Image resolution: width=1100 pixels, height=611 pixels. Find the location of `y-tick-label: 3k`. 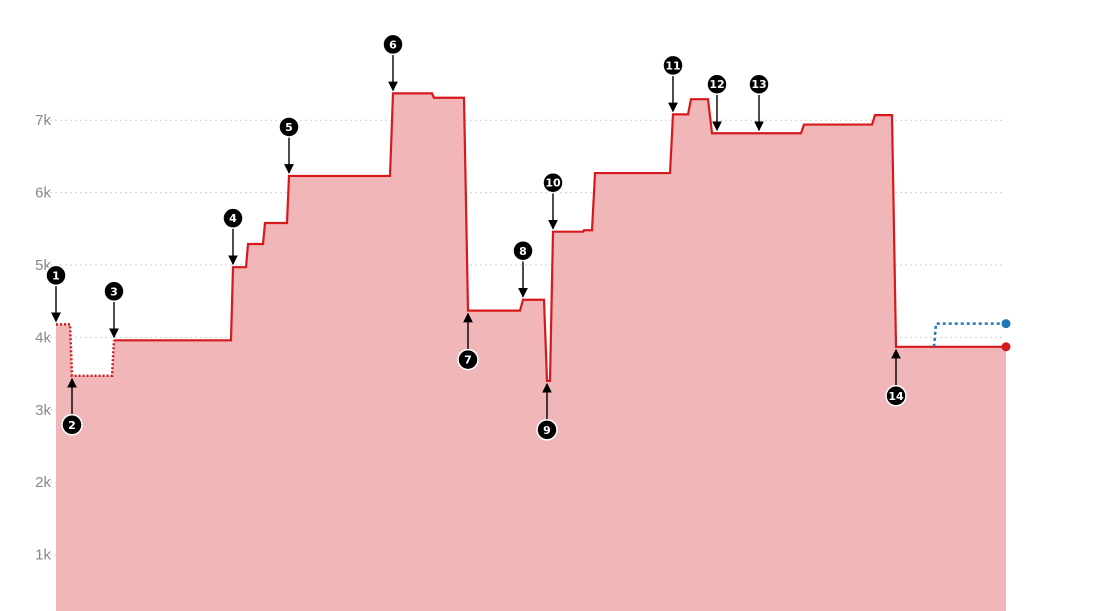

y-tick-label: 3k is located at coordinates (43, 410).